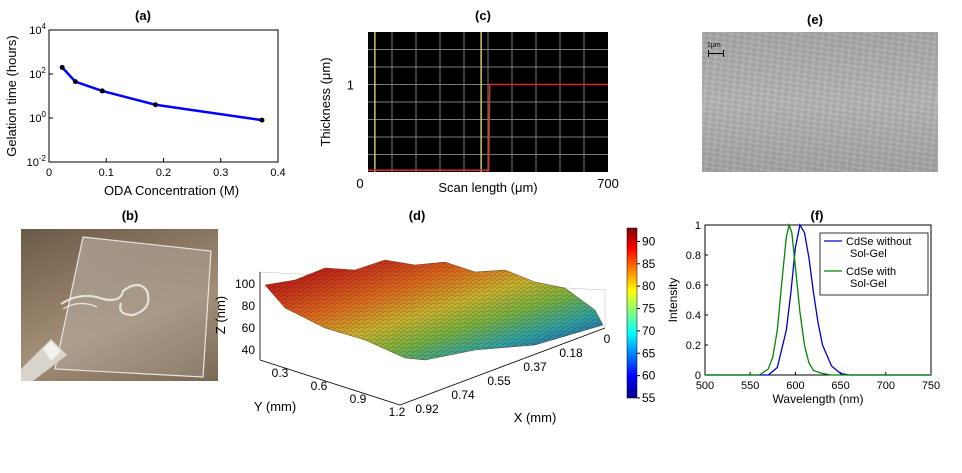  I want to click on colorbar-tick-label: 80, so click(649, 286).